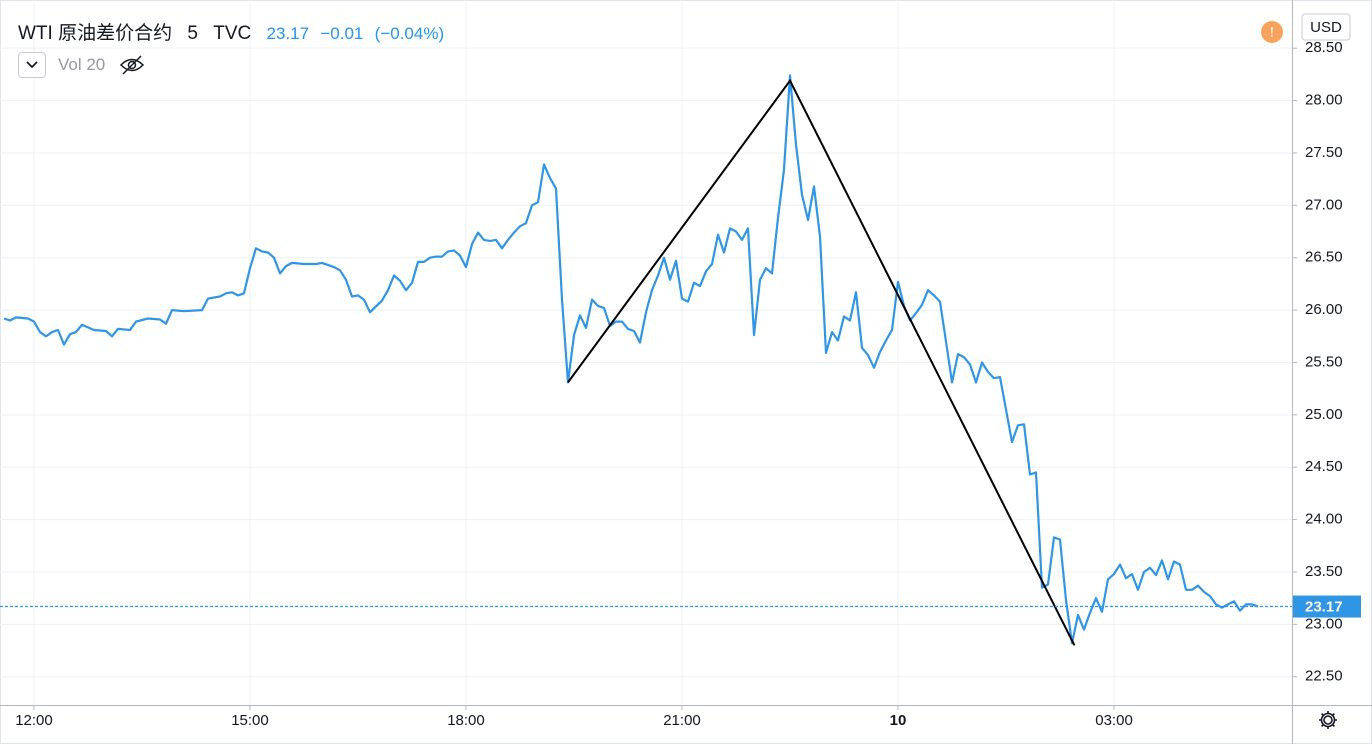 The image size is (1372, 744). What do you see at coordinates (95, 33) in the screenshot?
I see `symbol-title: WTI 原油差价合约` at bounding box center [95, 33].